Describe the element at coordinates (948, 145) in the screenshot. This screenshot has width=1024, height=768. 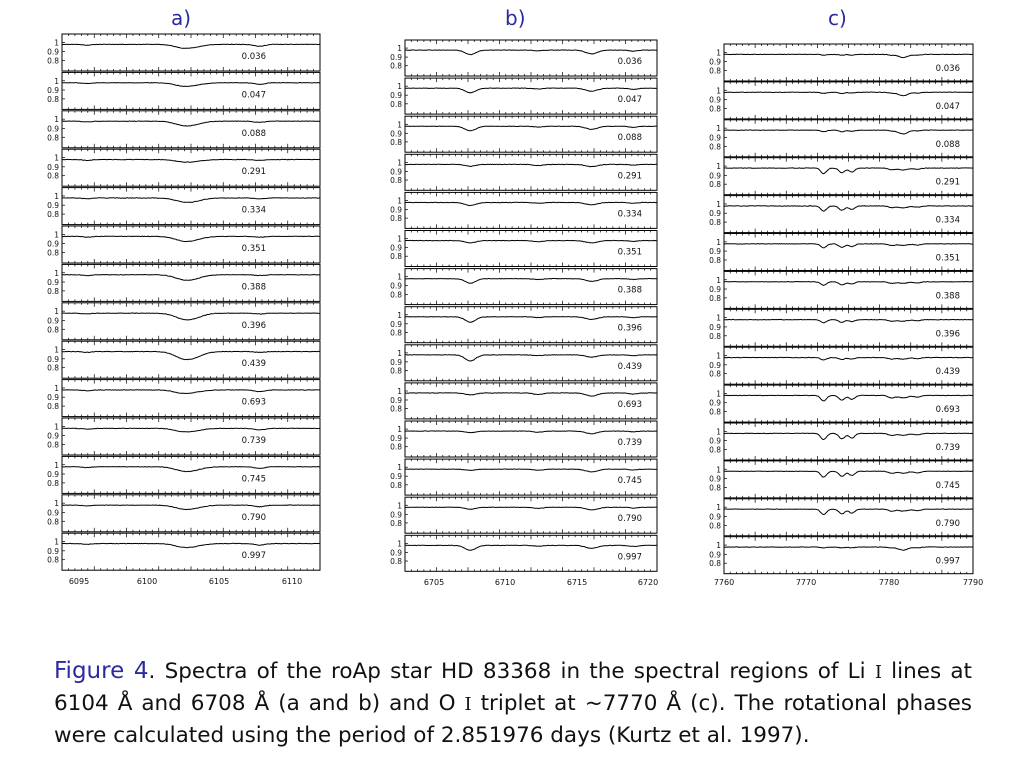
I see `phase-label: 0.088` at that location.